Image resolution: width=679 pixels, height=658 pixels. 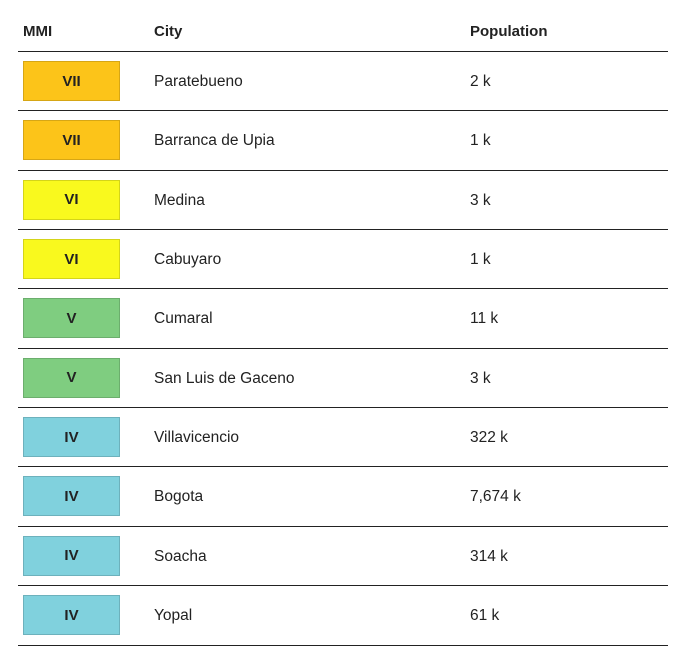 I want to click on city-cell: Cumaral, so click(x=183, y=319).